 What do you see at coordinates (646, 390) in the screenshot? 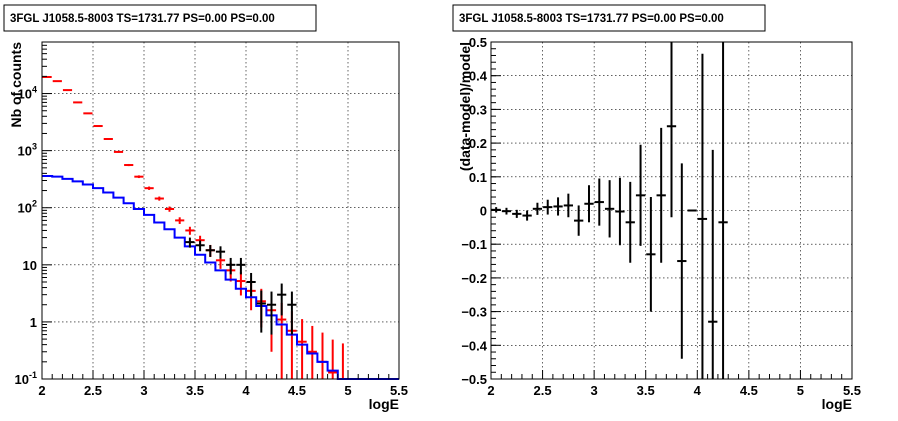
I see `residual-x-tick-label: 3.5` at bounding box center [646, 390].